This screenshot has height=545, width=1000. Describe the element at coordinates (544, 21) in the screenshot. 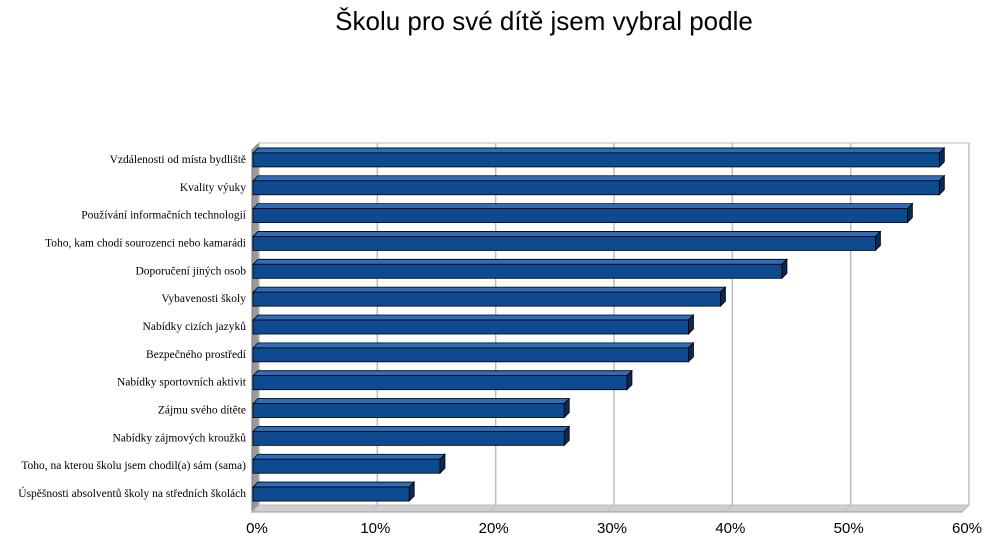

I see `chart-title: Školu pro své dítě jsem vybral podle` at that location.